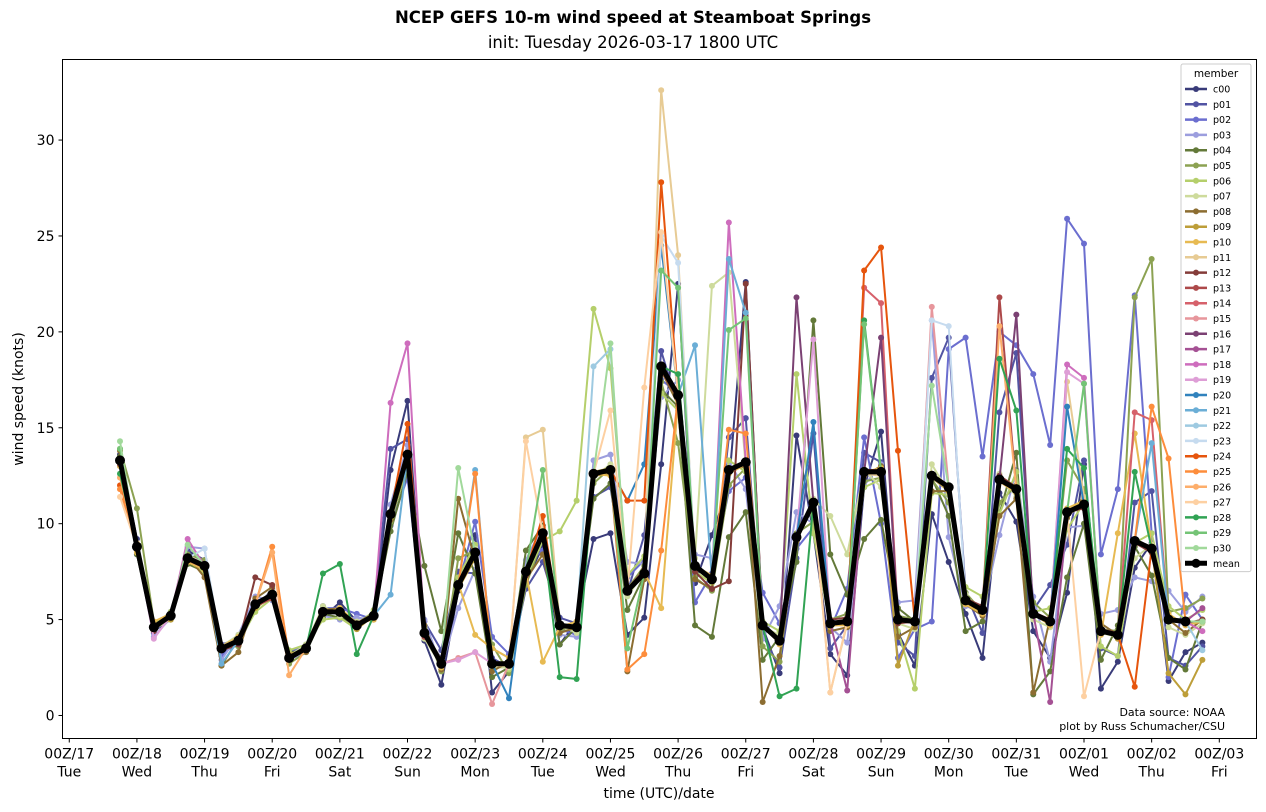  What do you see at coordinates (1084, 773) in the screenshot?
I see `x-tick-label-day: Wed` at bounding box center [1084, 773].